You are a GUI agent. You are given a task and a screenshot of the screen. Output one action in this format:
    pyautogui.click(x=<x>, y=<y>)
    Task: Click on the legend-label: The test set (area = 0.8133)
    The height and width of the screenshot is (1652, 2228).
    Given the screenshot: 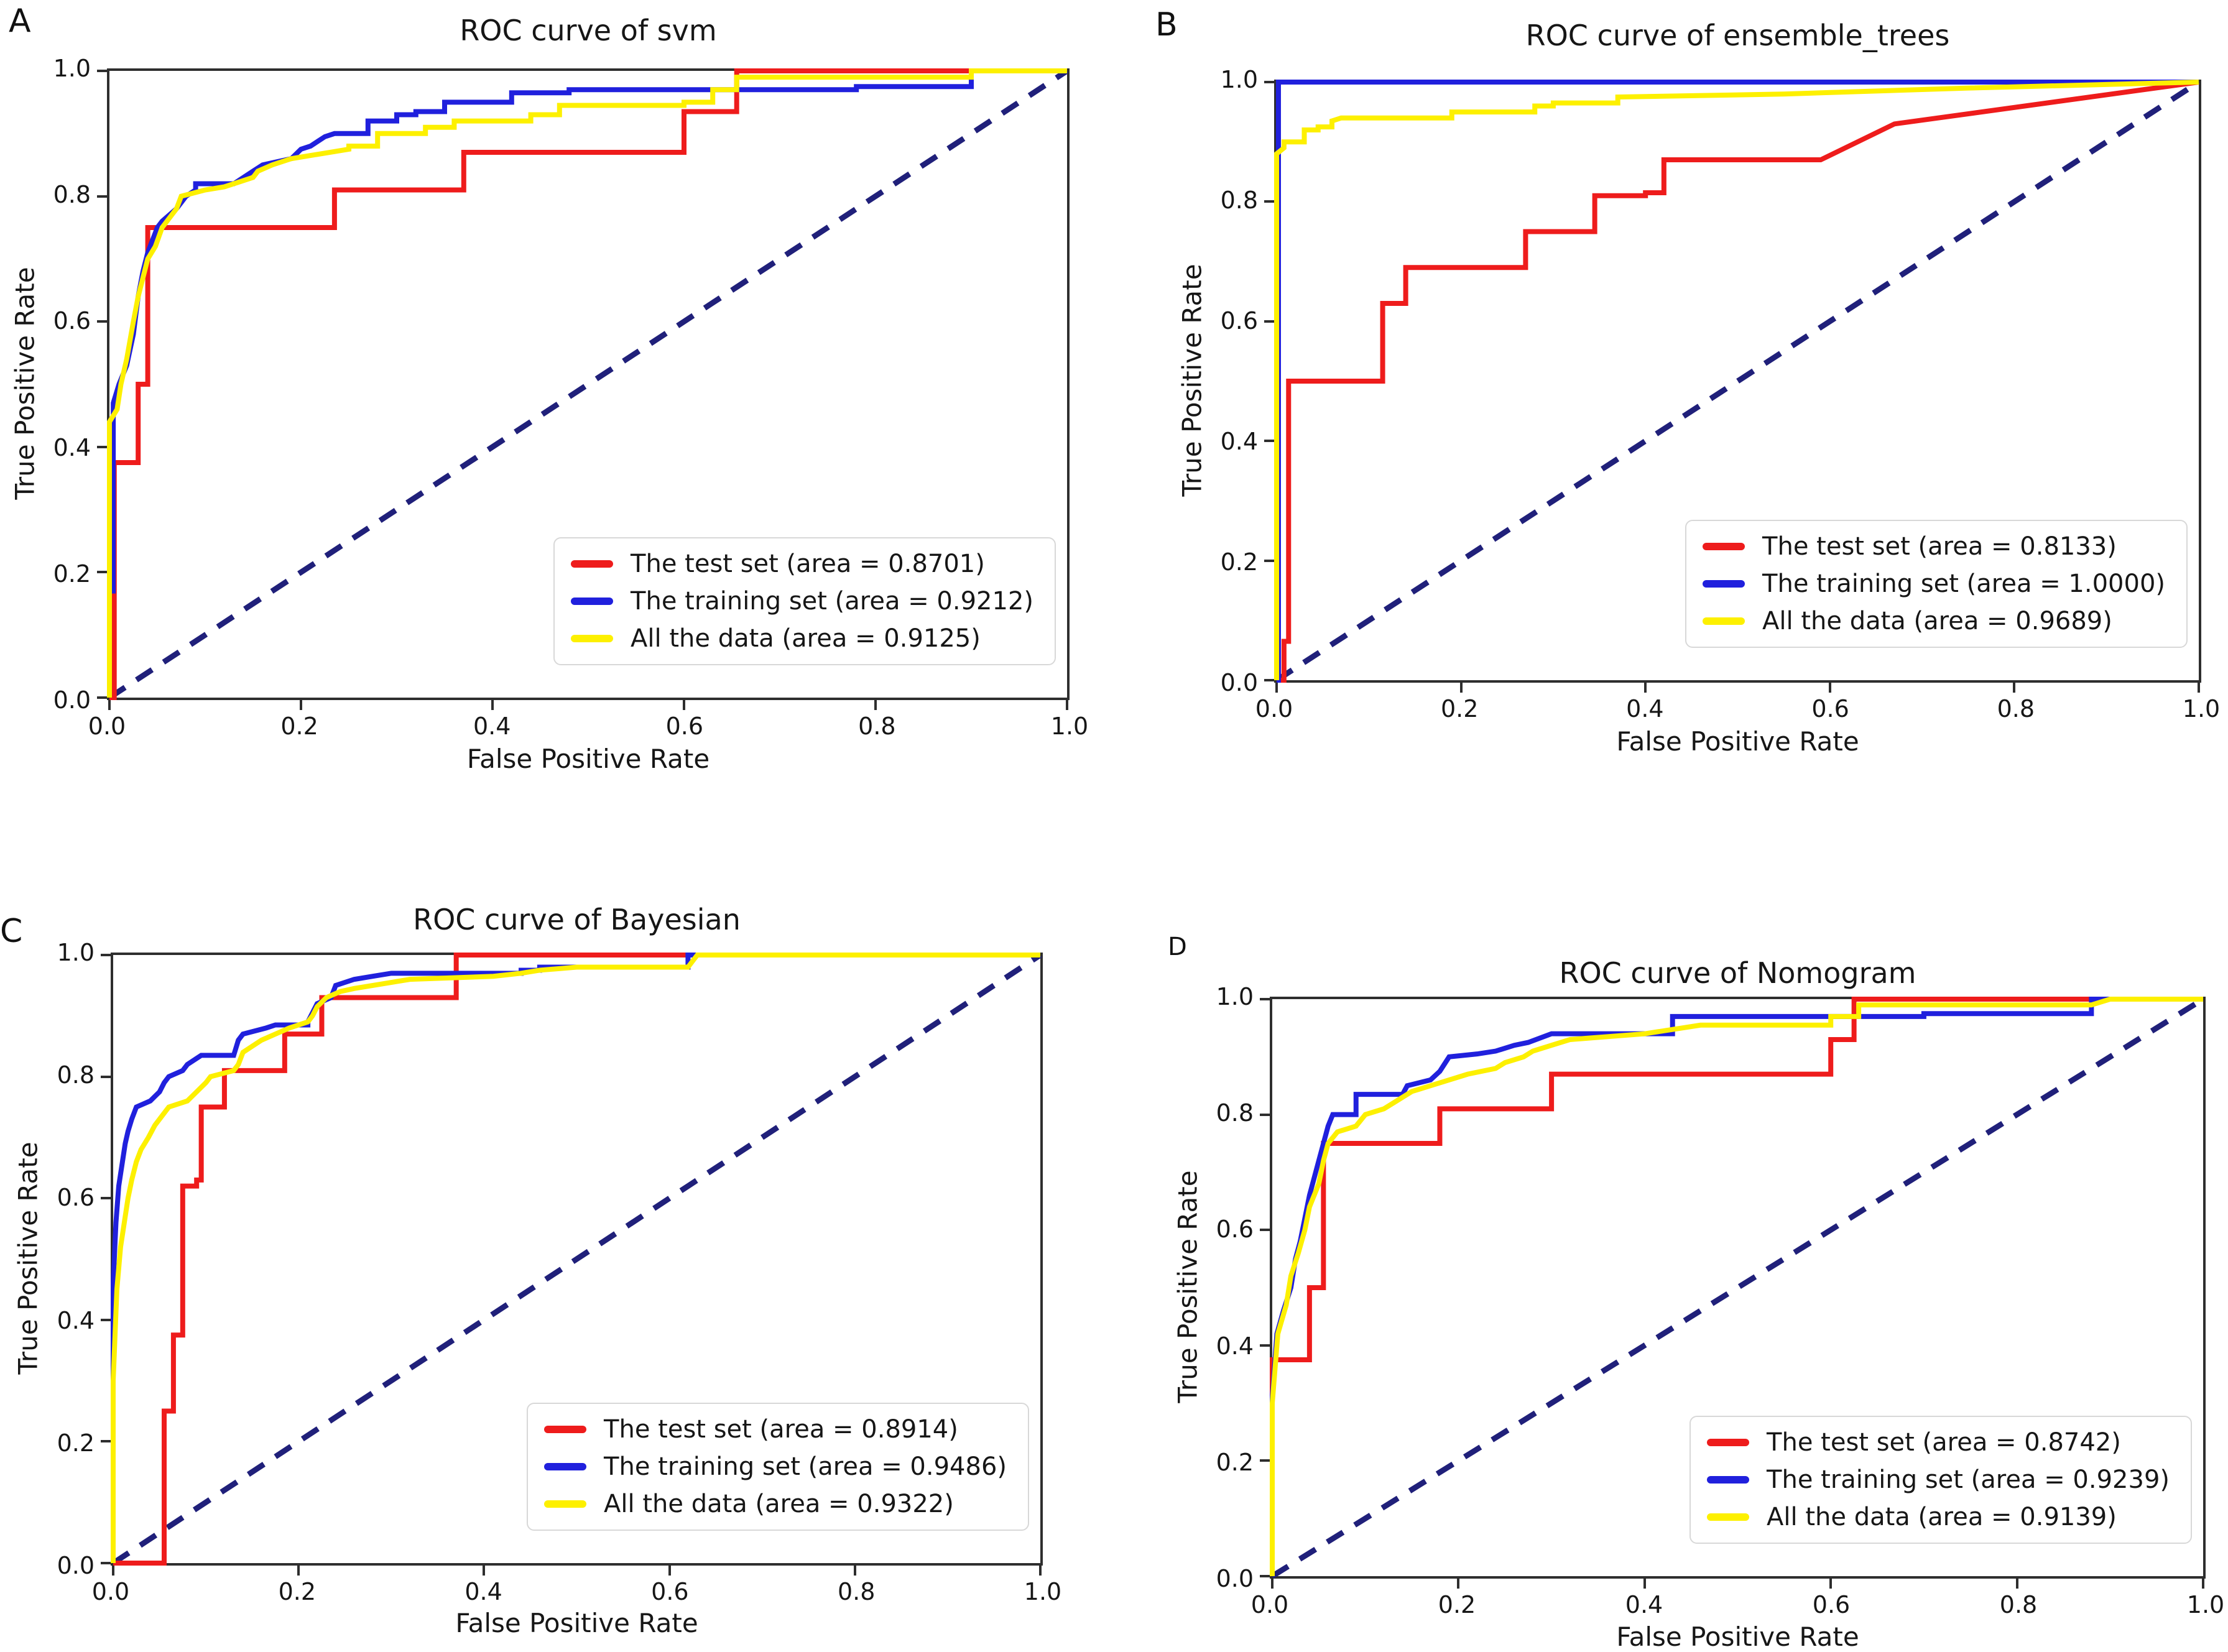 What is the action you would take?
    pyautogui.click(x=1939, y=546)
    